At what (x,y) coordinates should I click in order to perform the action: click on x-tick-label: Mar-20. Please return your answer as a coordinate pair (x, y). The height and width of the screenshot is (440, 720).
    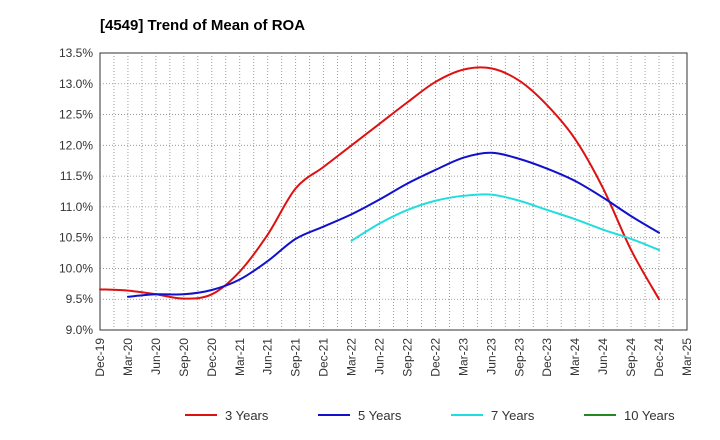
    Looking at the image, I should click on (128, 357).